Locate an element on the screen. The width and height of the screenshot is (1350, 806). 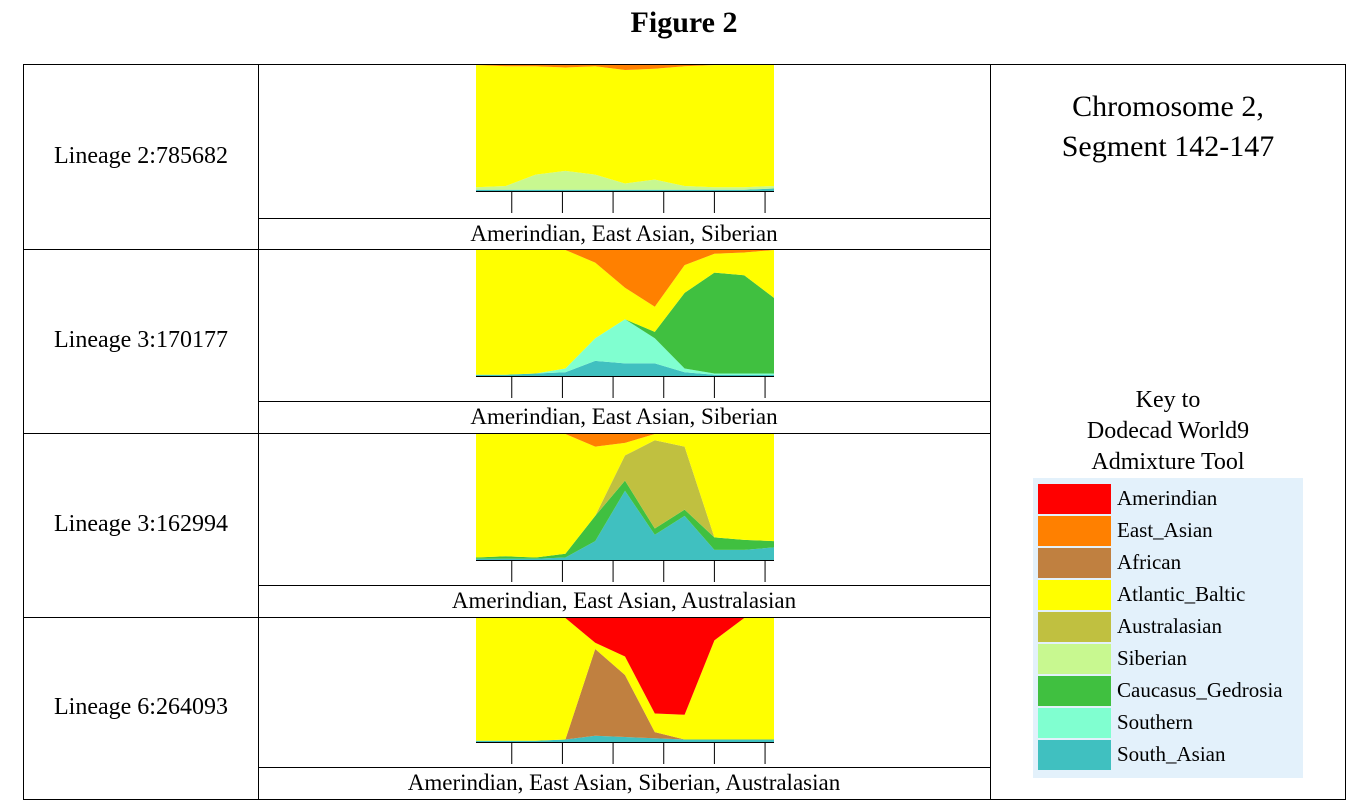
legend-item: African is located at coordinates (1170, 563).